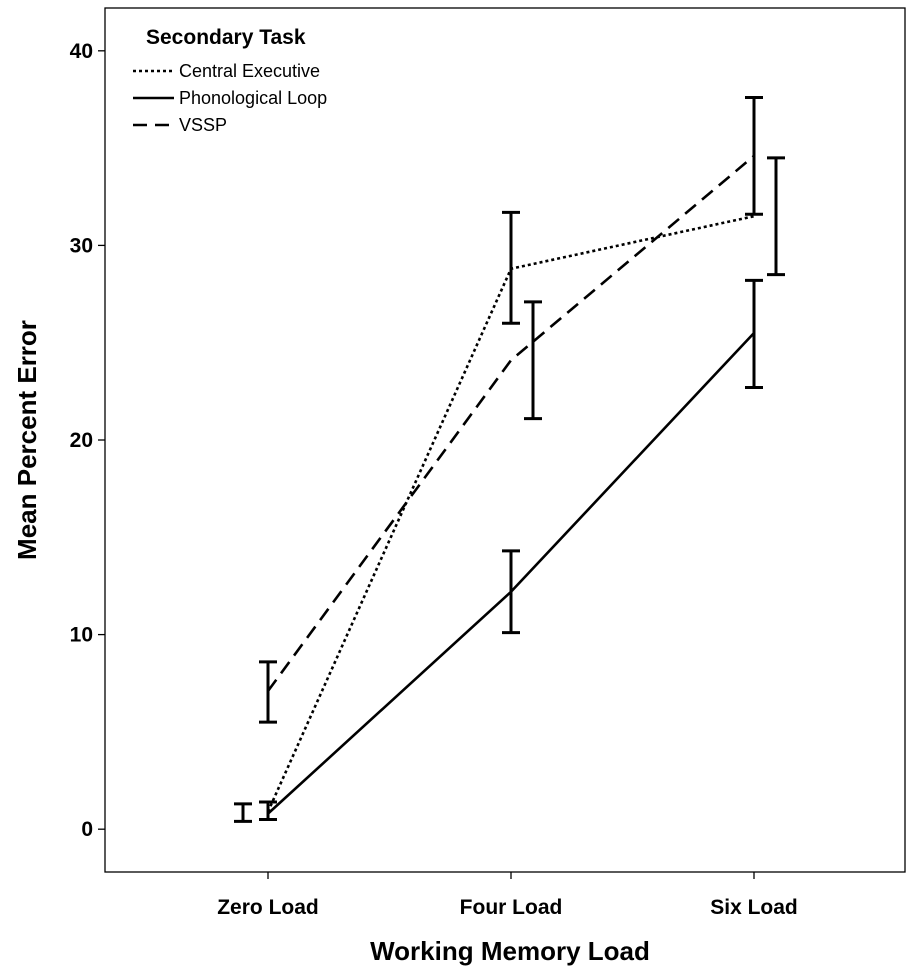 Image resolution: width=906 pixels, height=972 pixels. What do you see at coordinates (81, 440) in the screenshot?
I see `y-tick-label-2: 20` at bounding box center [81, 440].